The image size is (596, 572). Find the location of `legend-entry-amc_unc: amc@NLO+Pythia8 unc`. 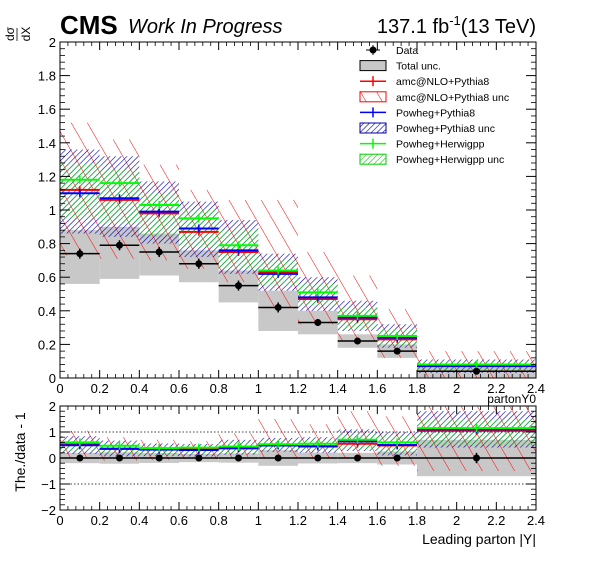

legend-entry-amc_unc: amc@NLO+Pythia8 unc is located at coordinates (434, 97).